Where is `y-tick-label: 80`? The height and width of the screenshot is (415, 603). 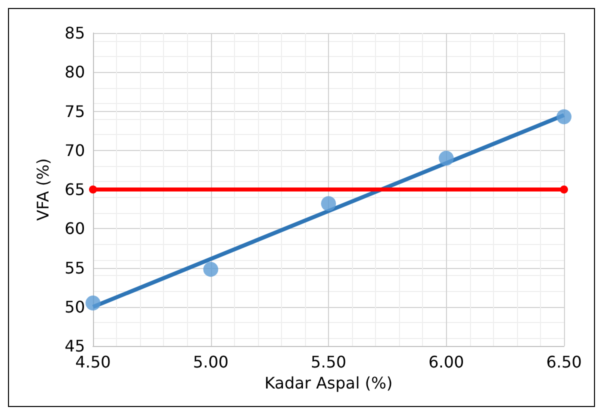
y-tick-label: 80 is located at coordinates (74, 72).